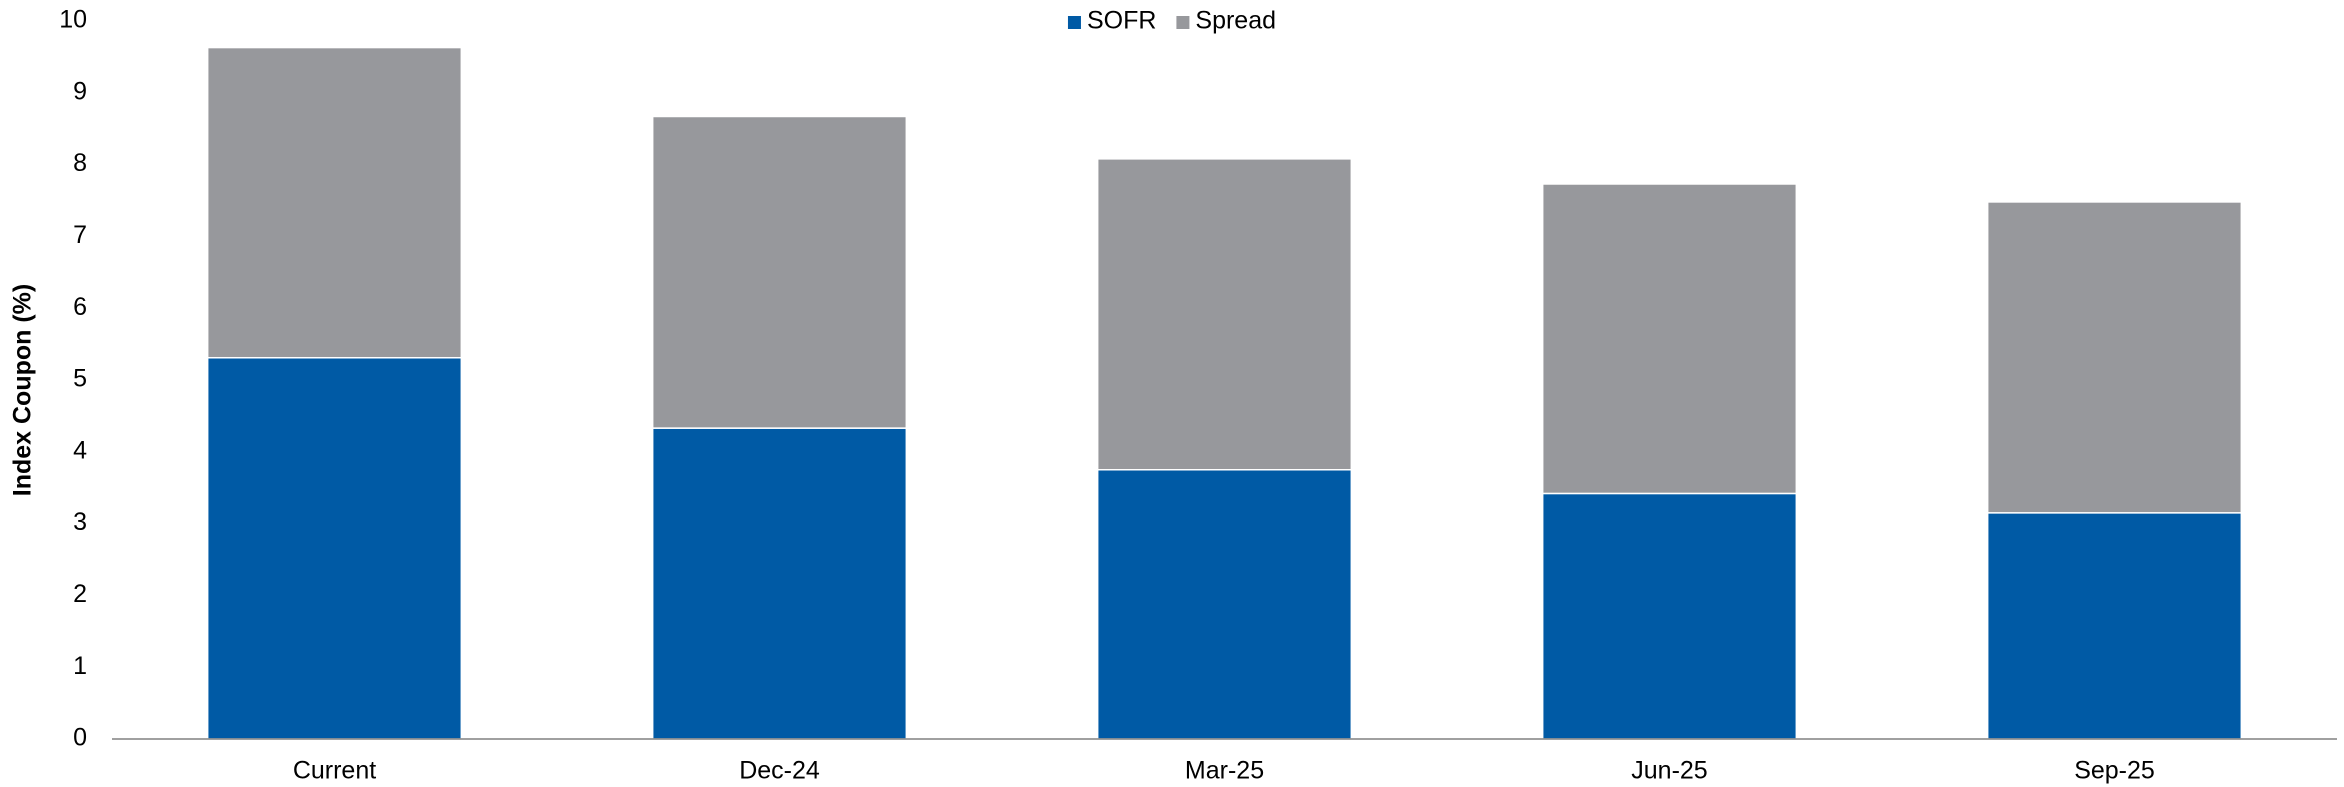 The height and width of the screenshot is (787, 2344). Describe the element at coordinates (779, 771) in the screenshot. I see `x-tick-label: Dec-24` at that location.